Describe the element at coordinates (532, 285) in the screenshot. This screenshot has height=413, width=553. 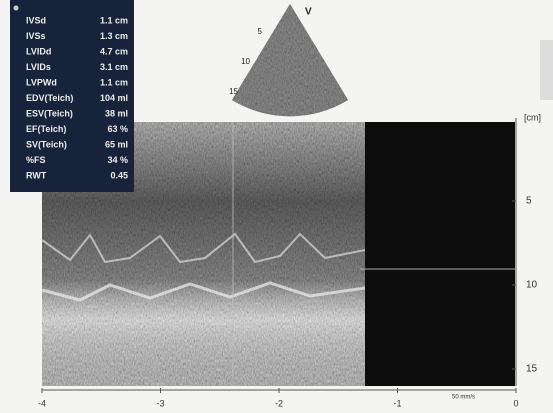
I see `depth-label: 10` at that location.